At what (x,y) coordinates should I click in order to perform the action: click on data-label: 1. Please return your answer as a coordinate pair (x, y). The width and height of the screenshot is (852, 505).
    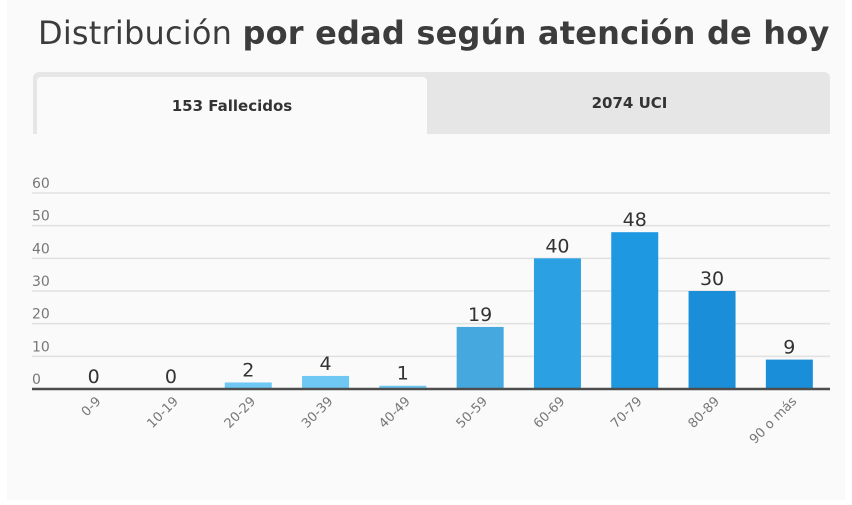
    Looking at the image, I should click on (403, 374).